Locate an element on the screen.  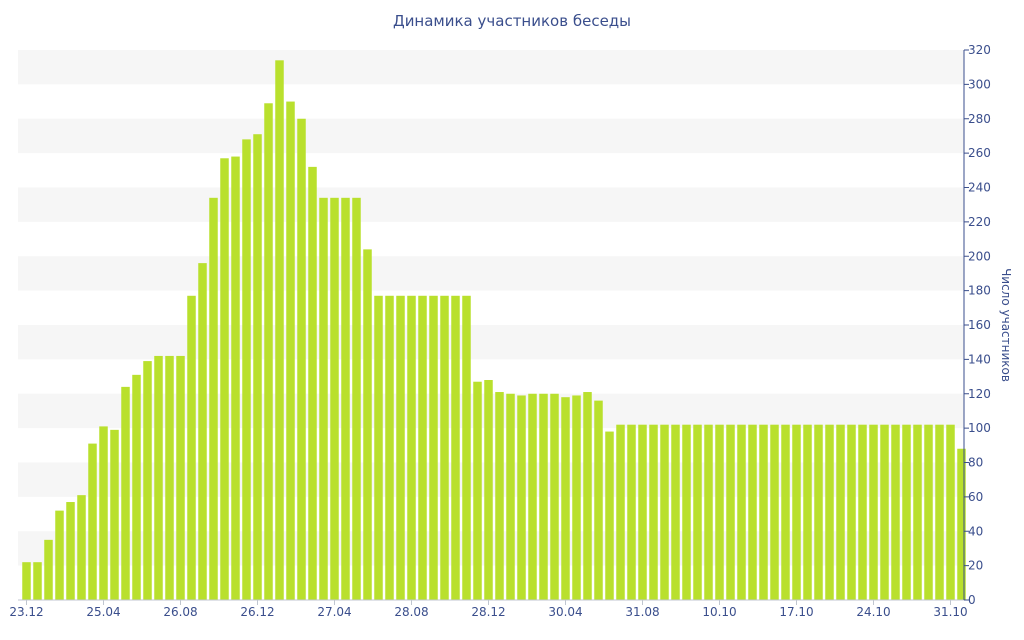
y-tick-label: 20 is located at coordinates (975, 566).